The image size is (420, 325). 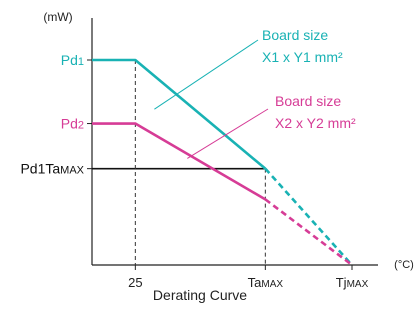 I want to click on annotation-2-line1: Board size, so click(x=308, y=101).